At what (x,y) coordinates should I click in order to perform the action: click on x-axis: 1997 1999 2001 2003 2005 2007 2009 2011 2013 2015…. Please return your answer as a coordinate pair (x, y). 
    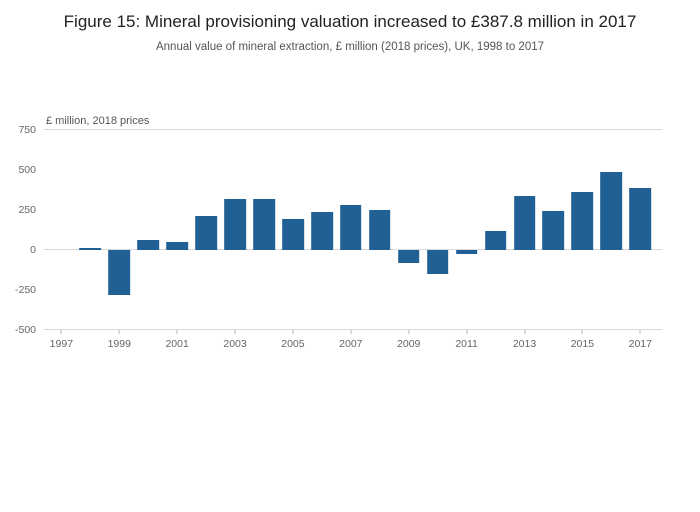
    Looking at the image, I should click on (353, 345).